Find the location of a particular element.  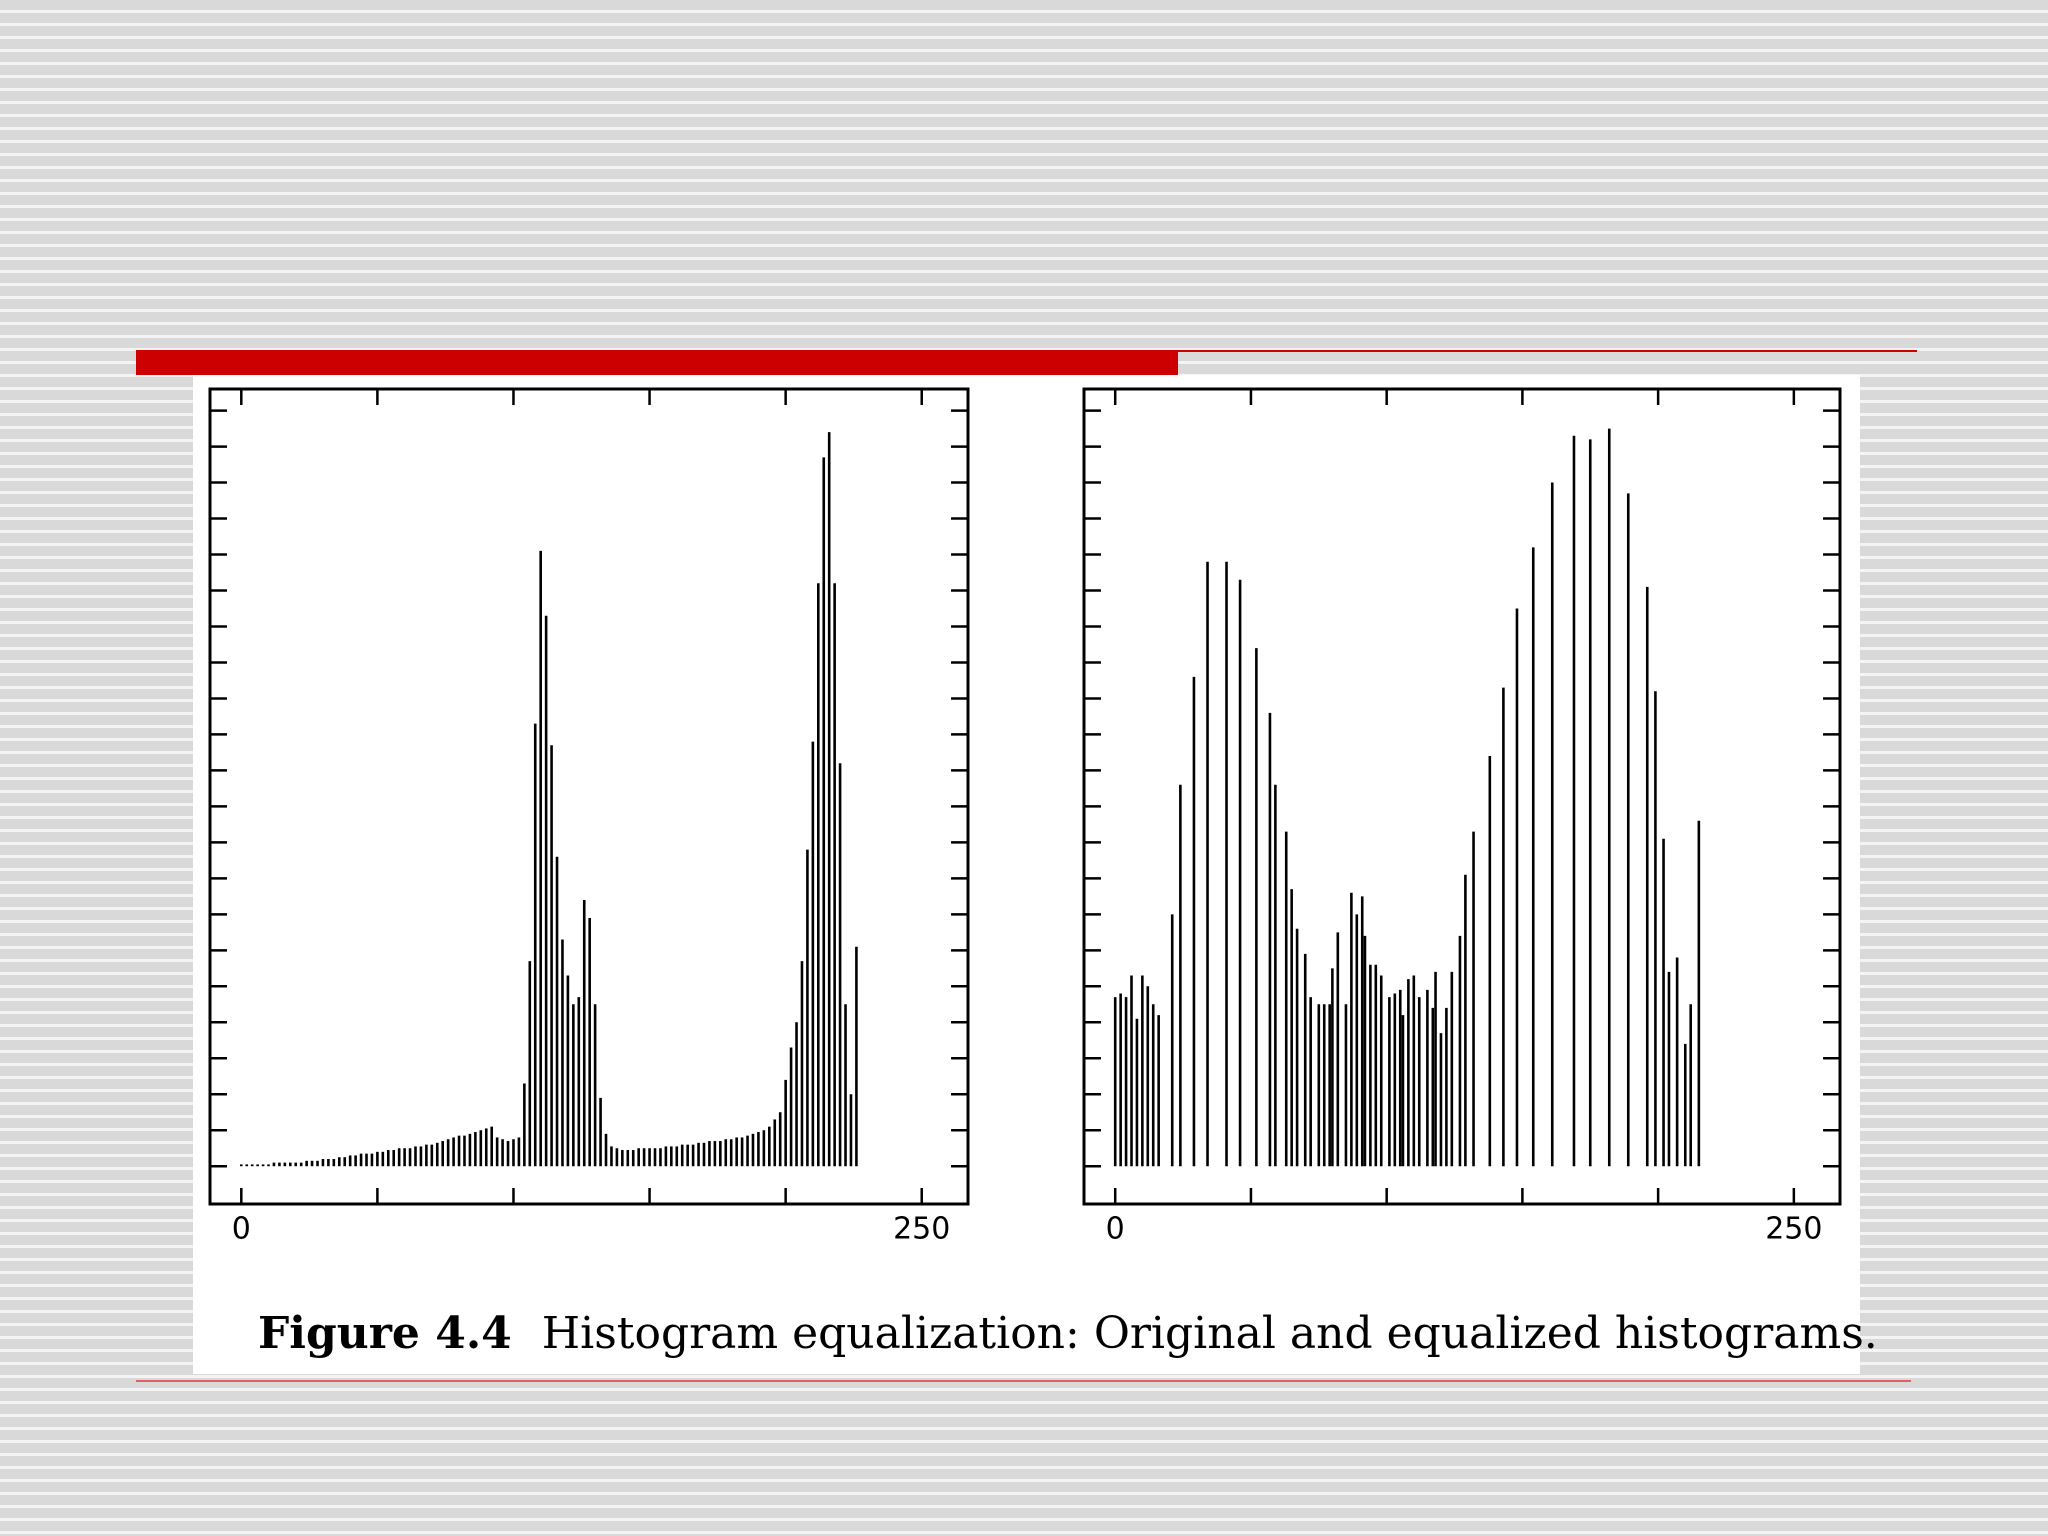

caption-label: Figure 4.4 is located at coordinates (385, 1333).